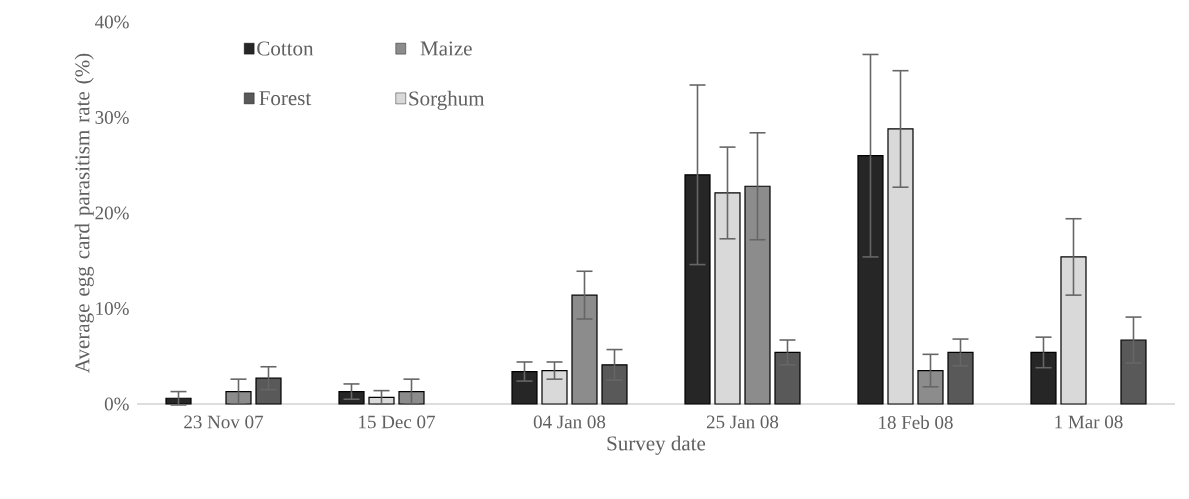 This screenshot has height=499, width=1189. What do you see at coordinates (569, 422) in the screenshot?
I see `x-tick-label: 04 Jan 08` at bounding box center [569, 422].